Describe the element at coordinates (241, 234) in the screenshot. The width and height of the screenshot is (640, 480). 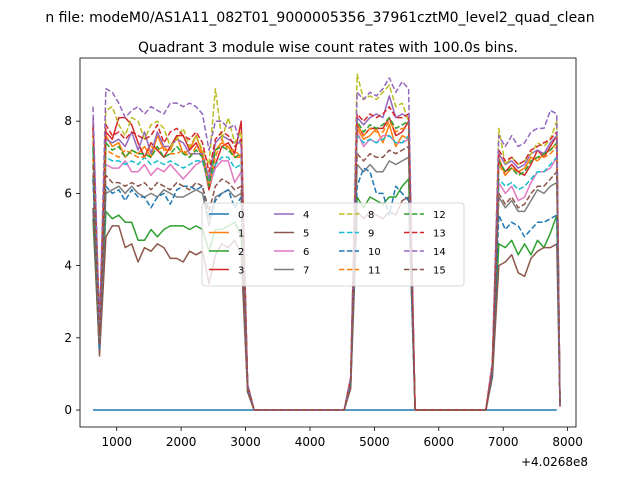
I see `legend-label-1: 1` at that location.